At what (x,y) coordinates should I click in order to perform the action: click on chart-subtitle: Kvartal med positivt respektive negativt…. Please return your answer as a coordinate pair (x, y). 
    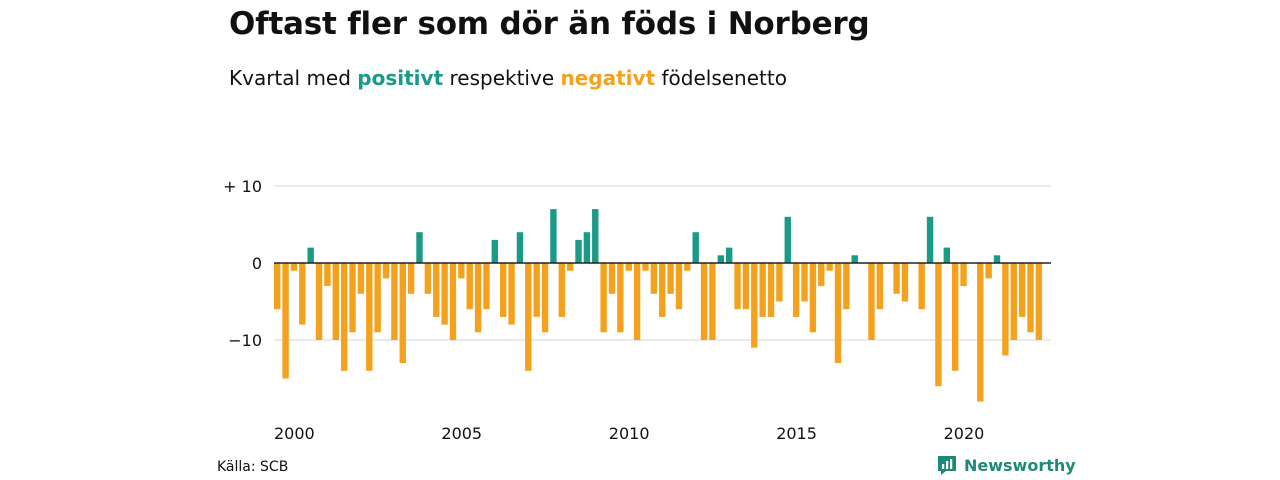
    Looking at the image, I should click on (508, 78).